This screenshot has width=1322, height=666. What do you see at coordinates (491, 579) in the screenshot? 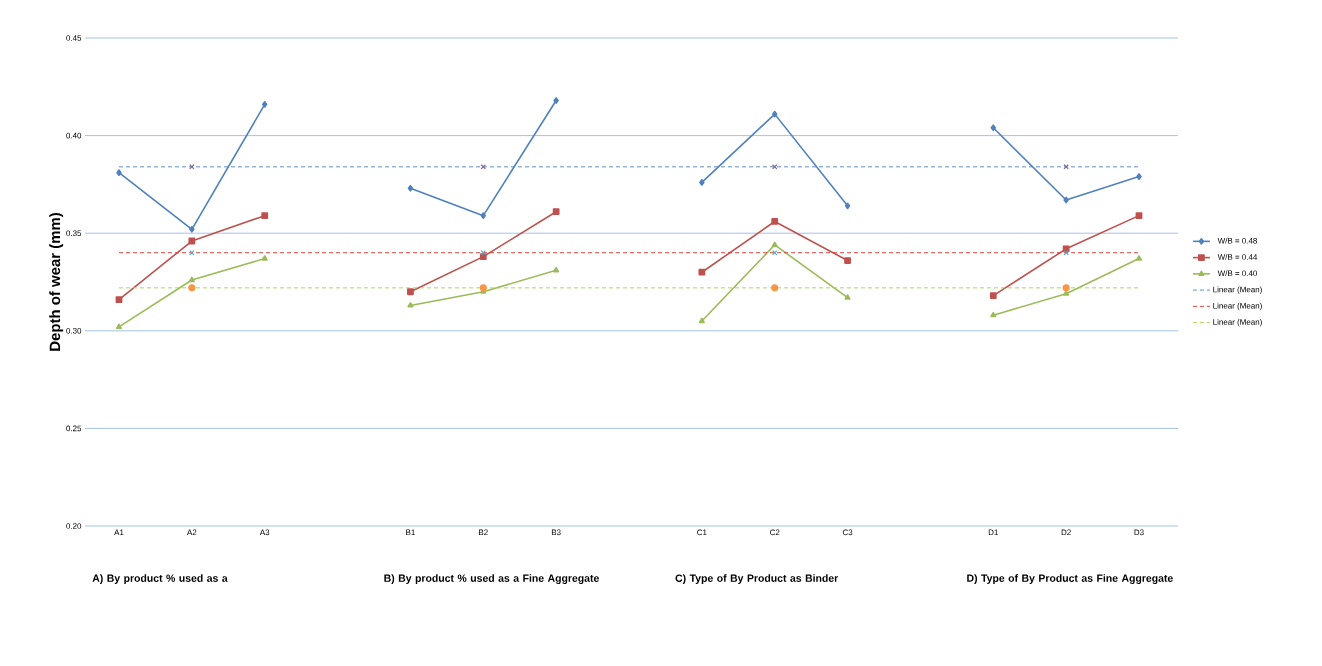
I see `text: B) By product % used as a Fine Aggregate` at bounding box center [491, 579].